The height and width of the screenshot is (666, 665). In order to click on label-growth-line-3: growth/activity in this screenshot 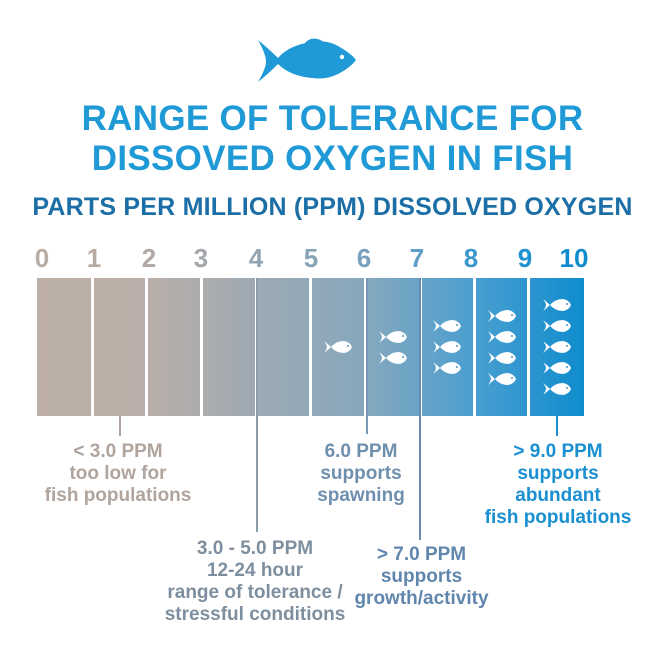, I will do `click(421, 598)`.